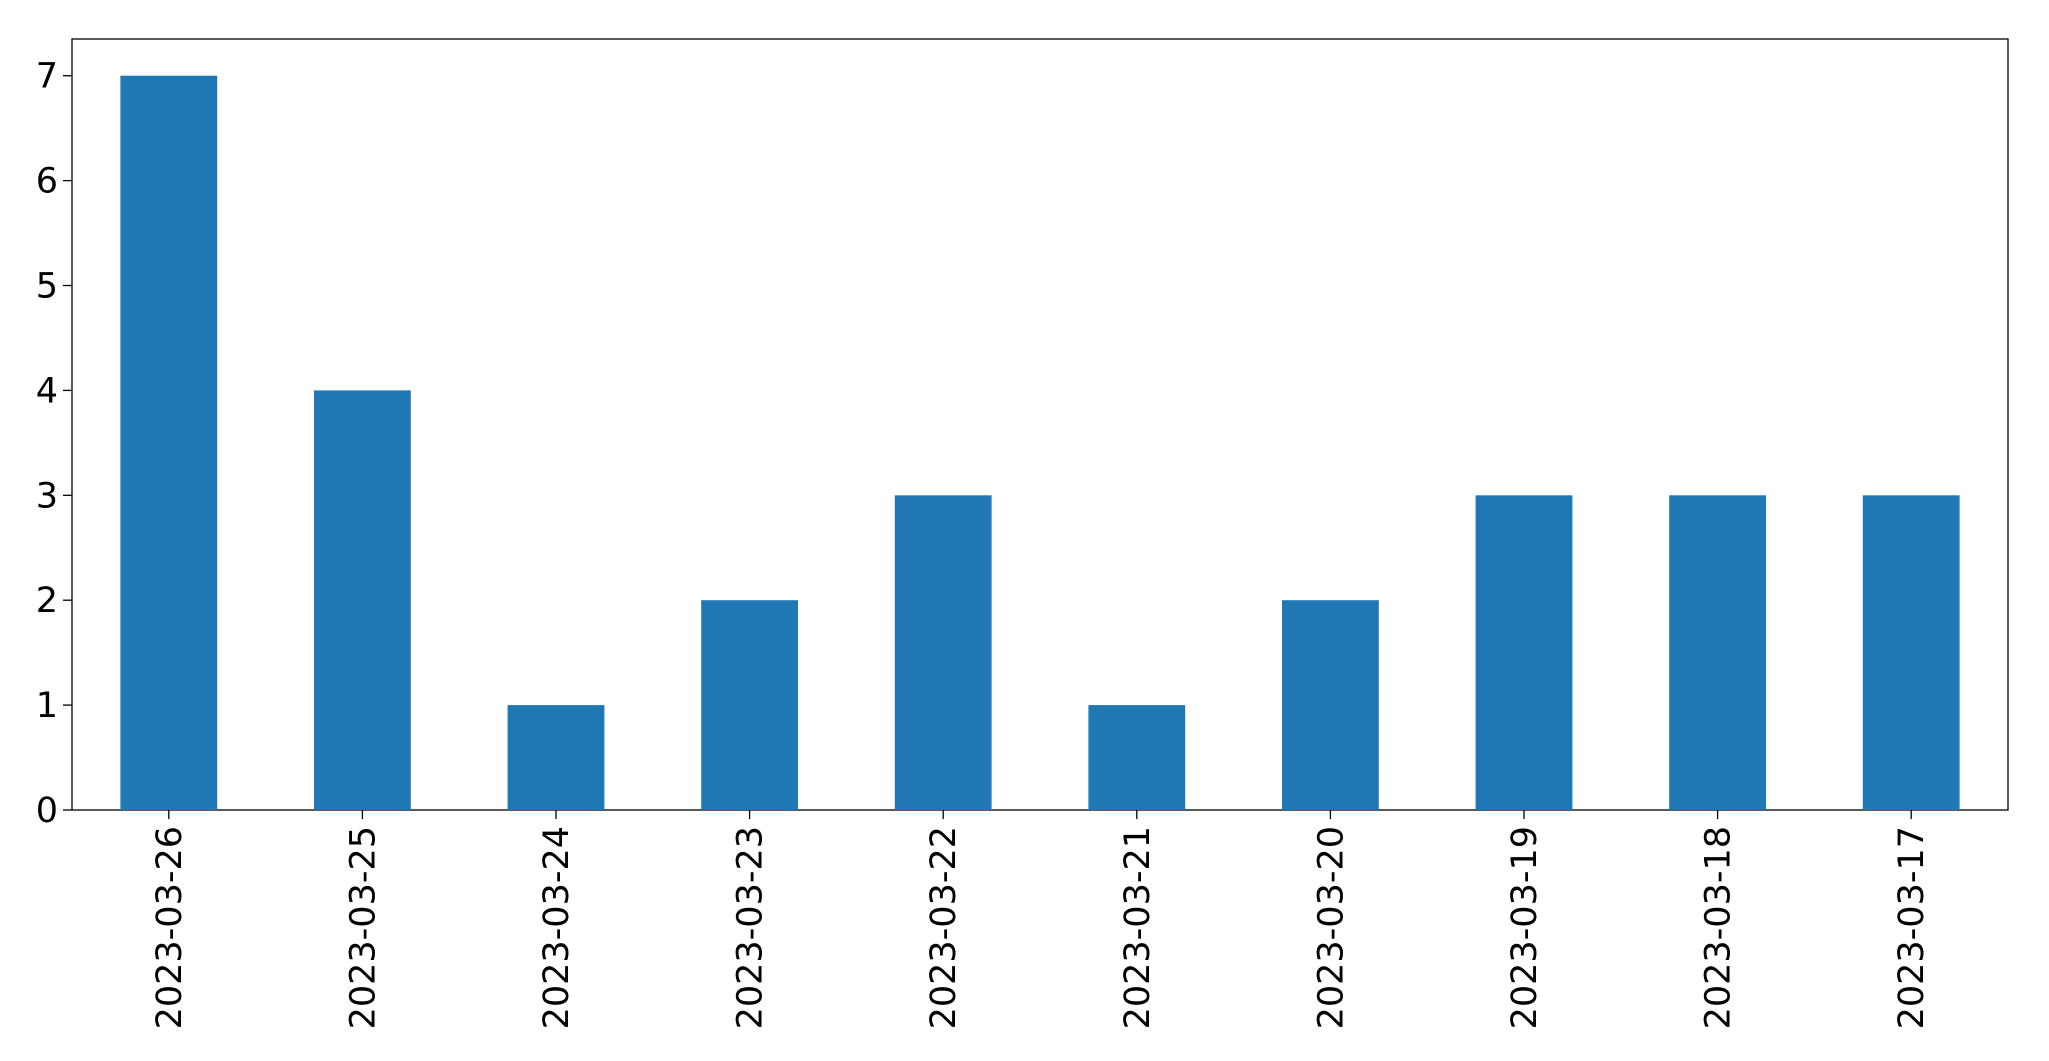  I want to click on x-tick-label: 2023-03-22, so click(944, 927).